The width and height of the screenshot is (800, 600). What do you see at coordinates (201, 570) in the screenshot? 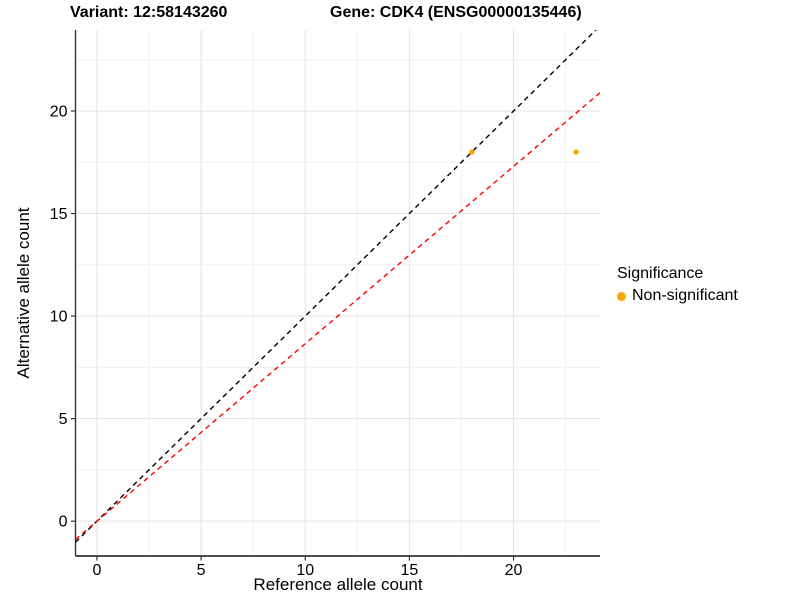
I see `x-tick-label: 5` at bounding box center [201, 570].